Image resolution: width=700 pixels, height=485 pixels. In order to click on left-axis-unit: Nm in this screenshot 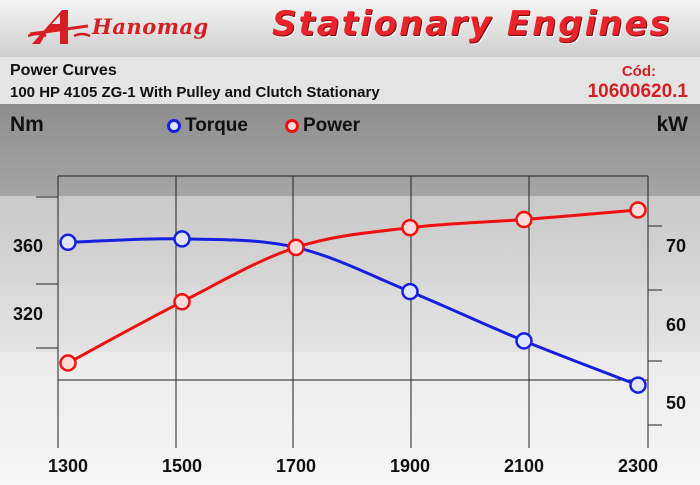, I will do `click(27, 124)`.